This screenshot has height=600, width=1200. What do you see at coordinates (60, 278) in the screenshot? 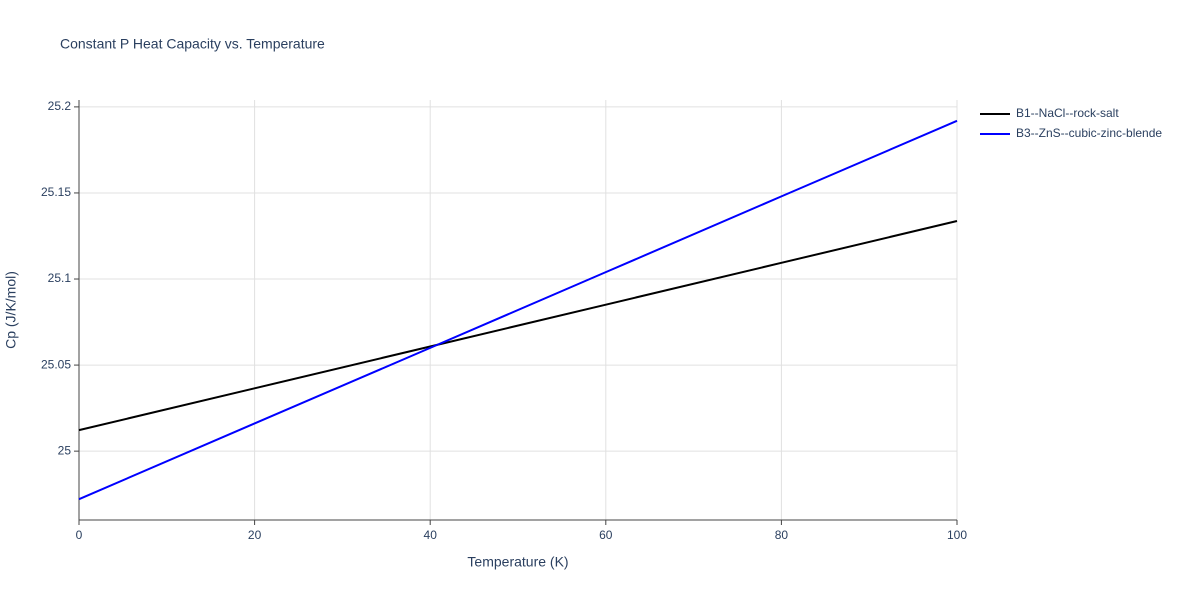
I see `y-tick-label: 25.1` at bounding box center [60, 278].